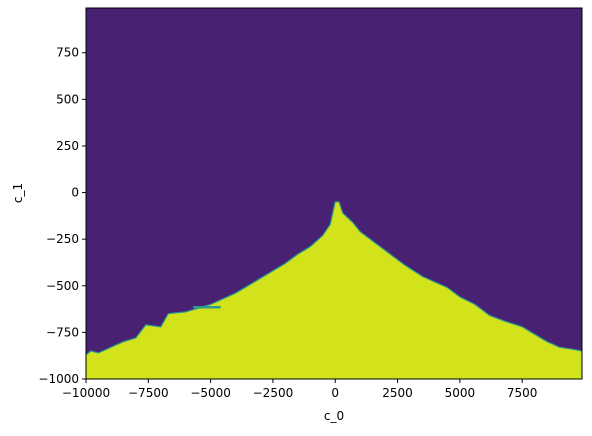 Image resolution: width=592 pixels, height=436 pixels. What do you see at coordinates (460, 393) in the screenshot?
I see `x-tick-label: 5000` at bounding box center [460, 393].